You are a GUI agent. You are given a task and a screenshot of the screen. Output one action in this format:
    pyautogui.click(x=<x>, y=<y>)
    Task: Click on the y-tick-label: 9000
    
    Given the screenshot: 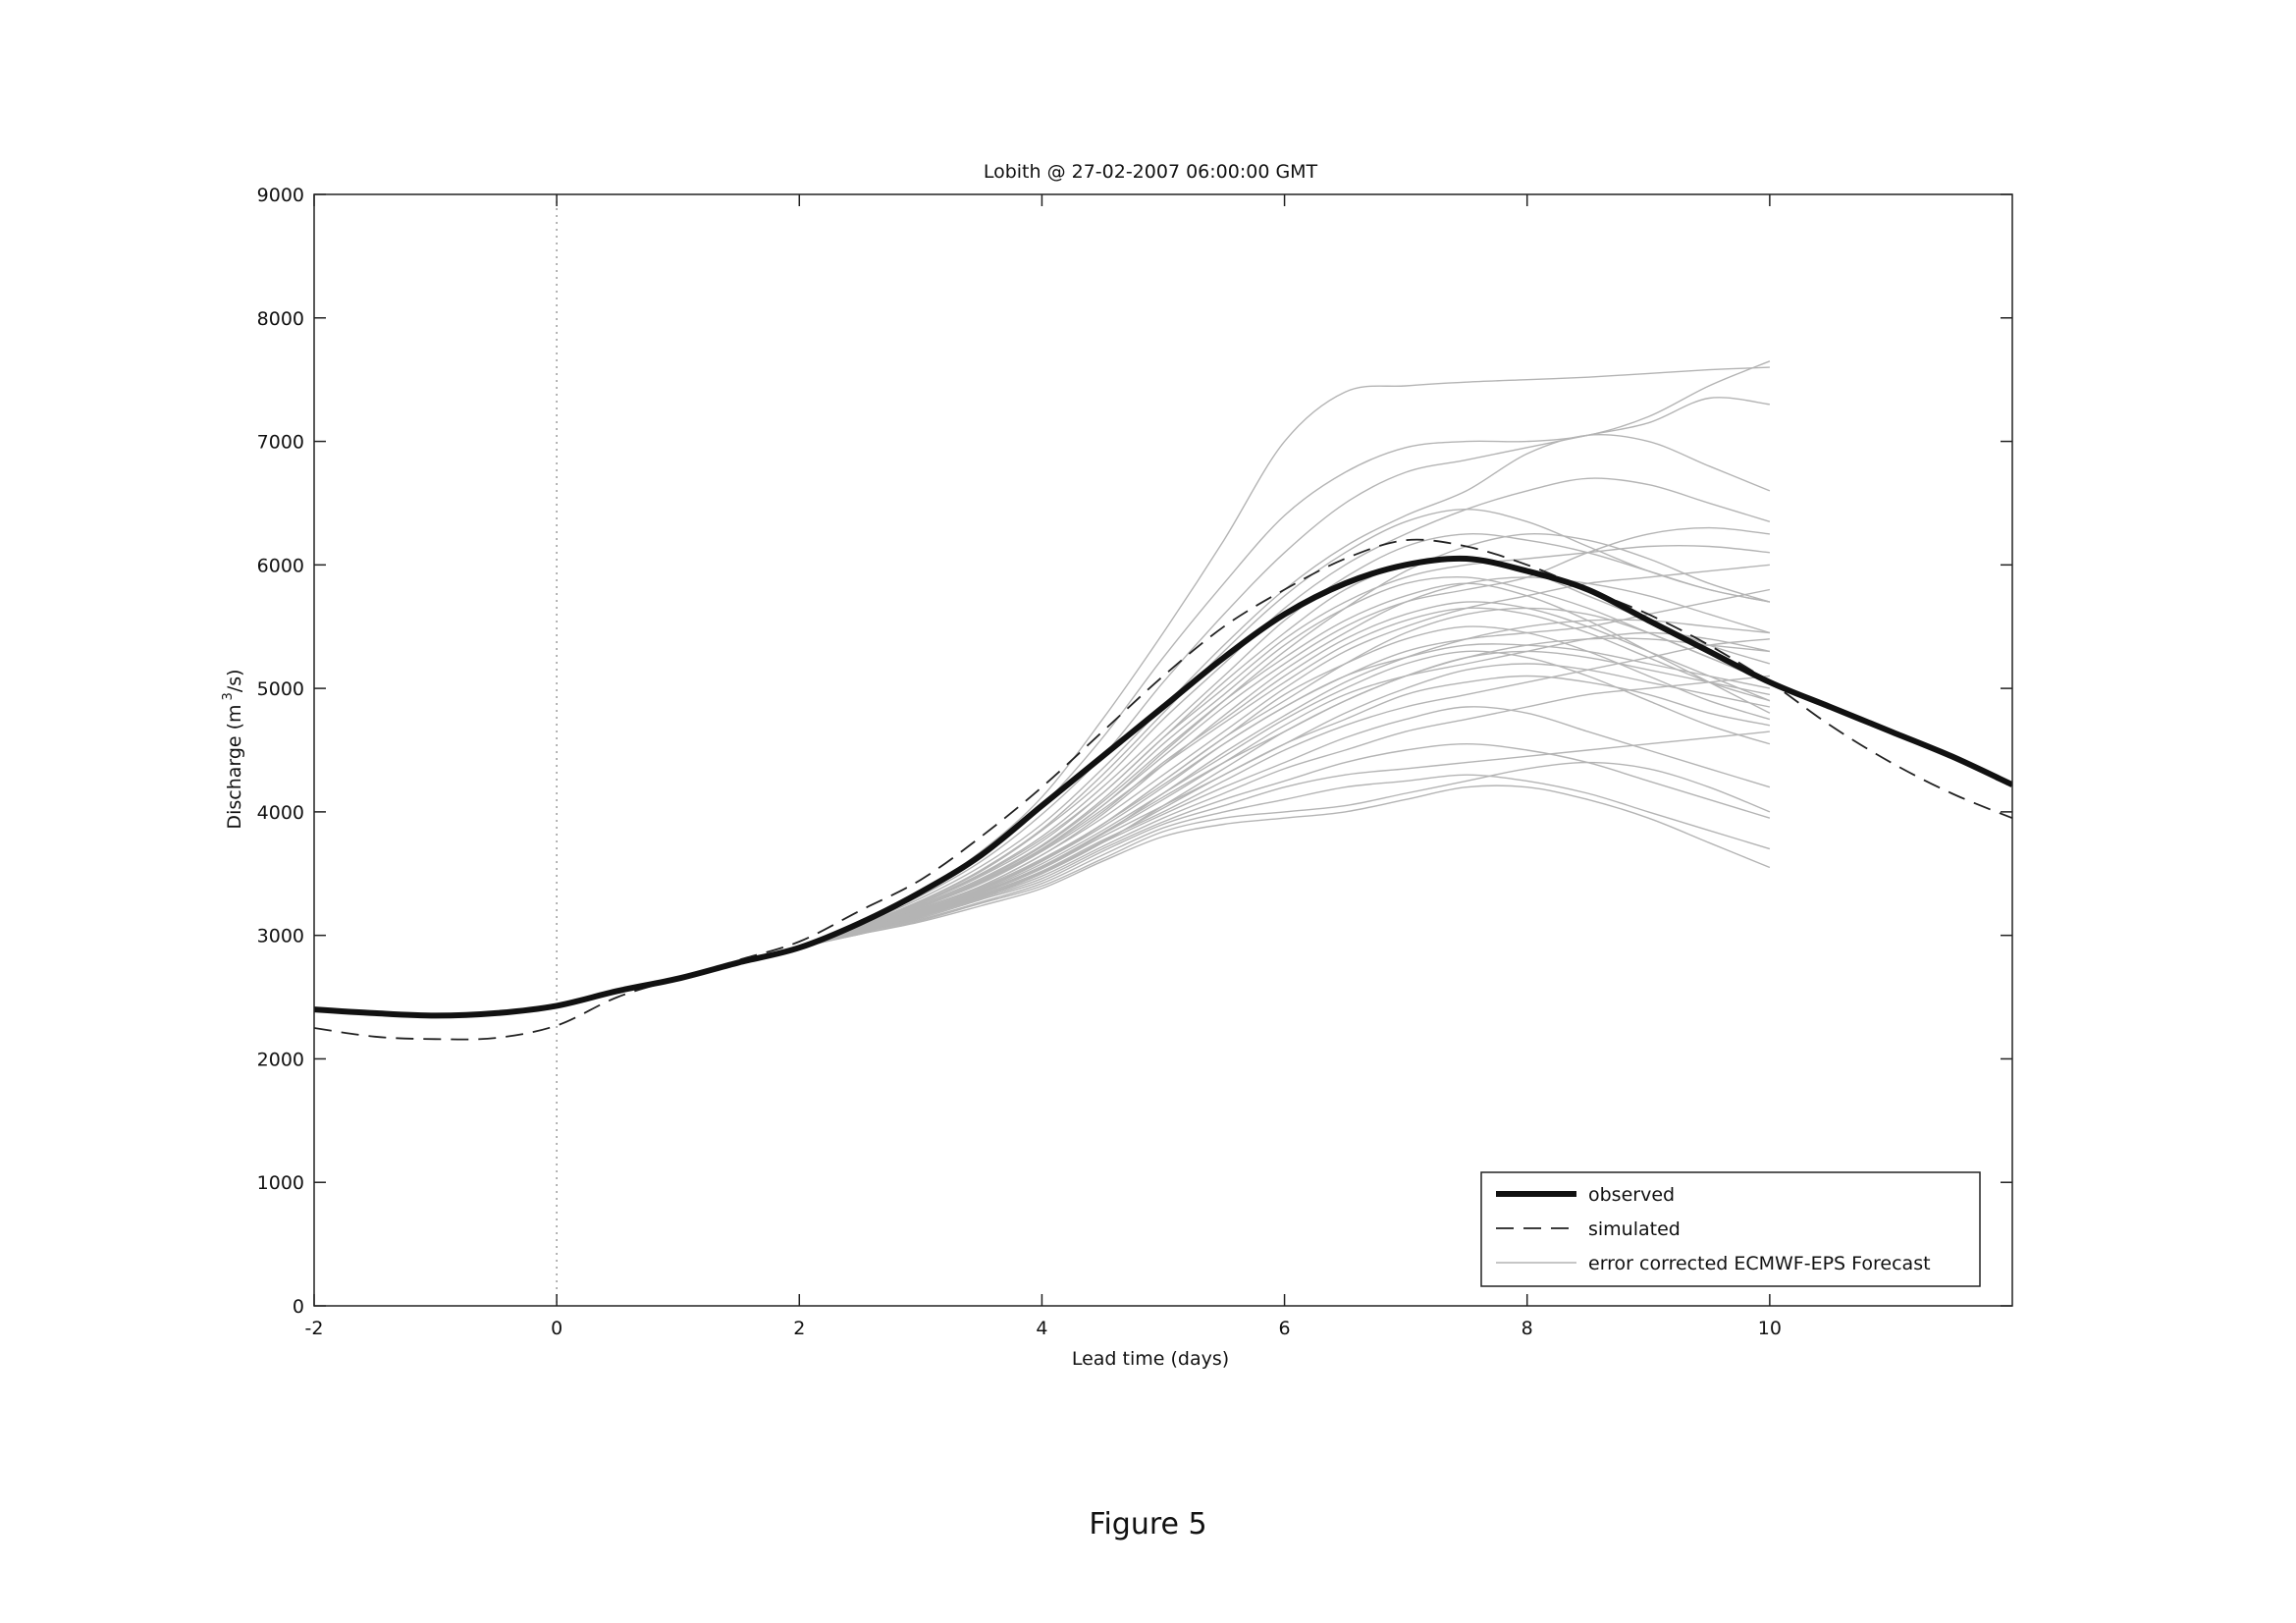 What is the action you would take?
    pyautogui.click(x=280, y=196)
    